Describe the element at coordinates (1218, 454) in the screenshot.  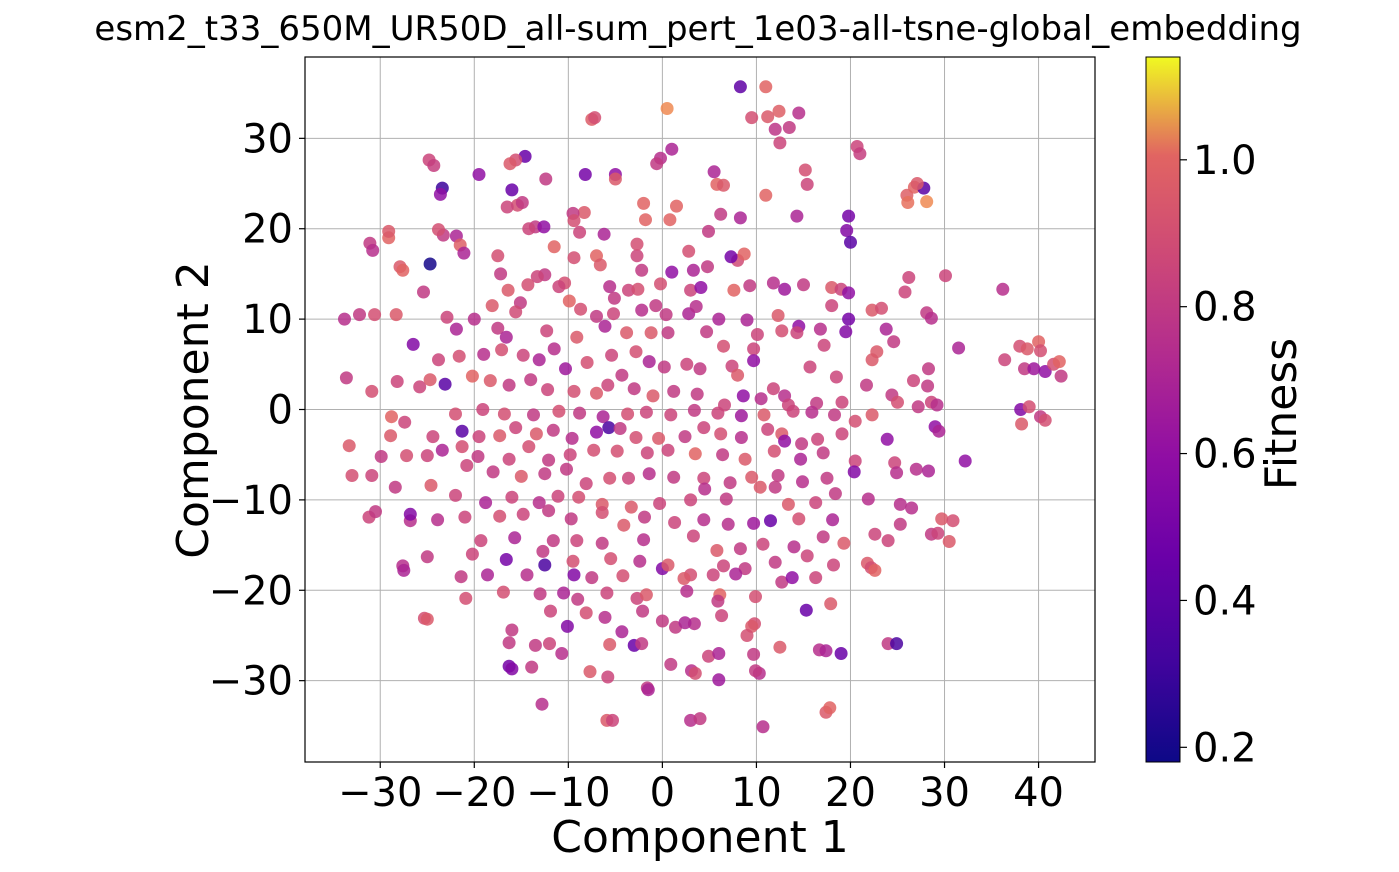
I see `colorbar-ticks: 0.2 0.4 0.6 0.8 1.0` at that location.